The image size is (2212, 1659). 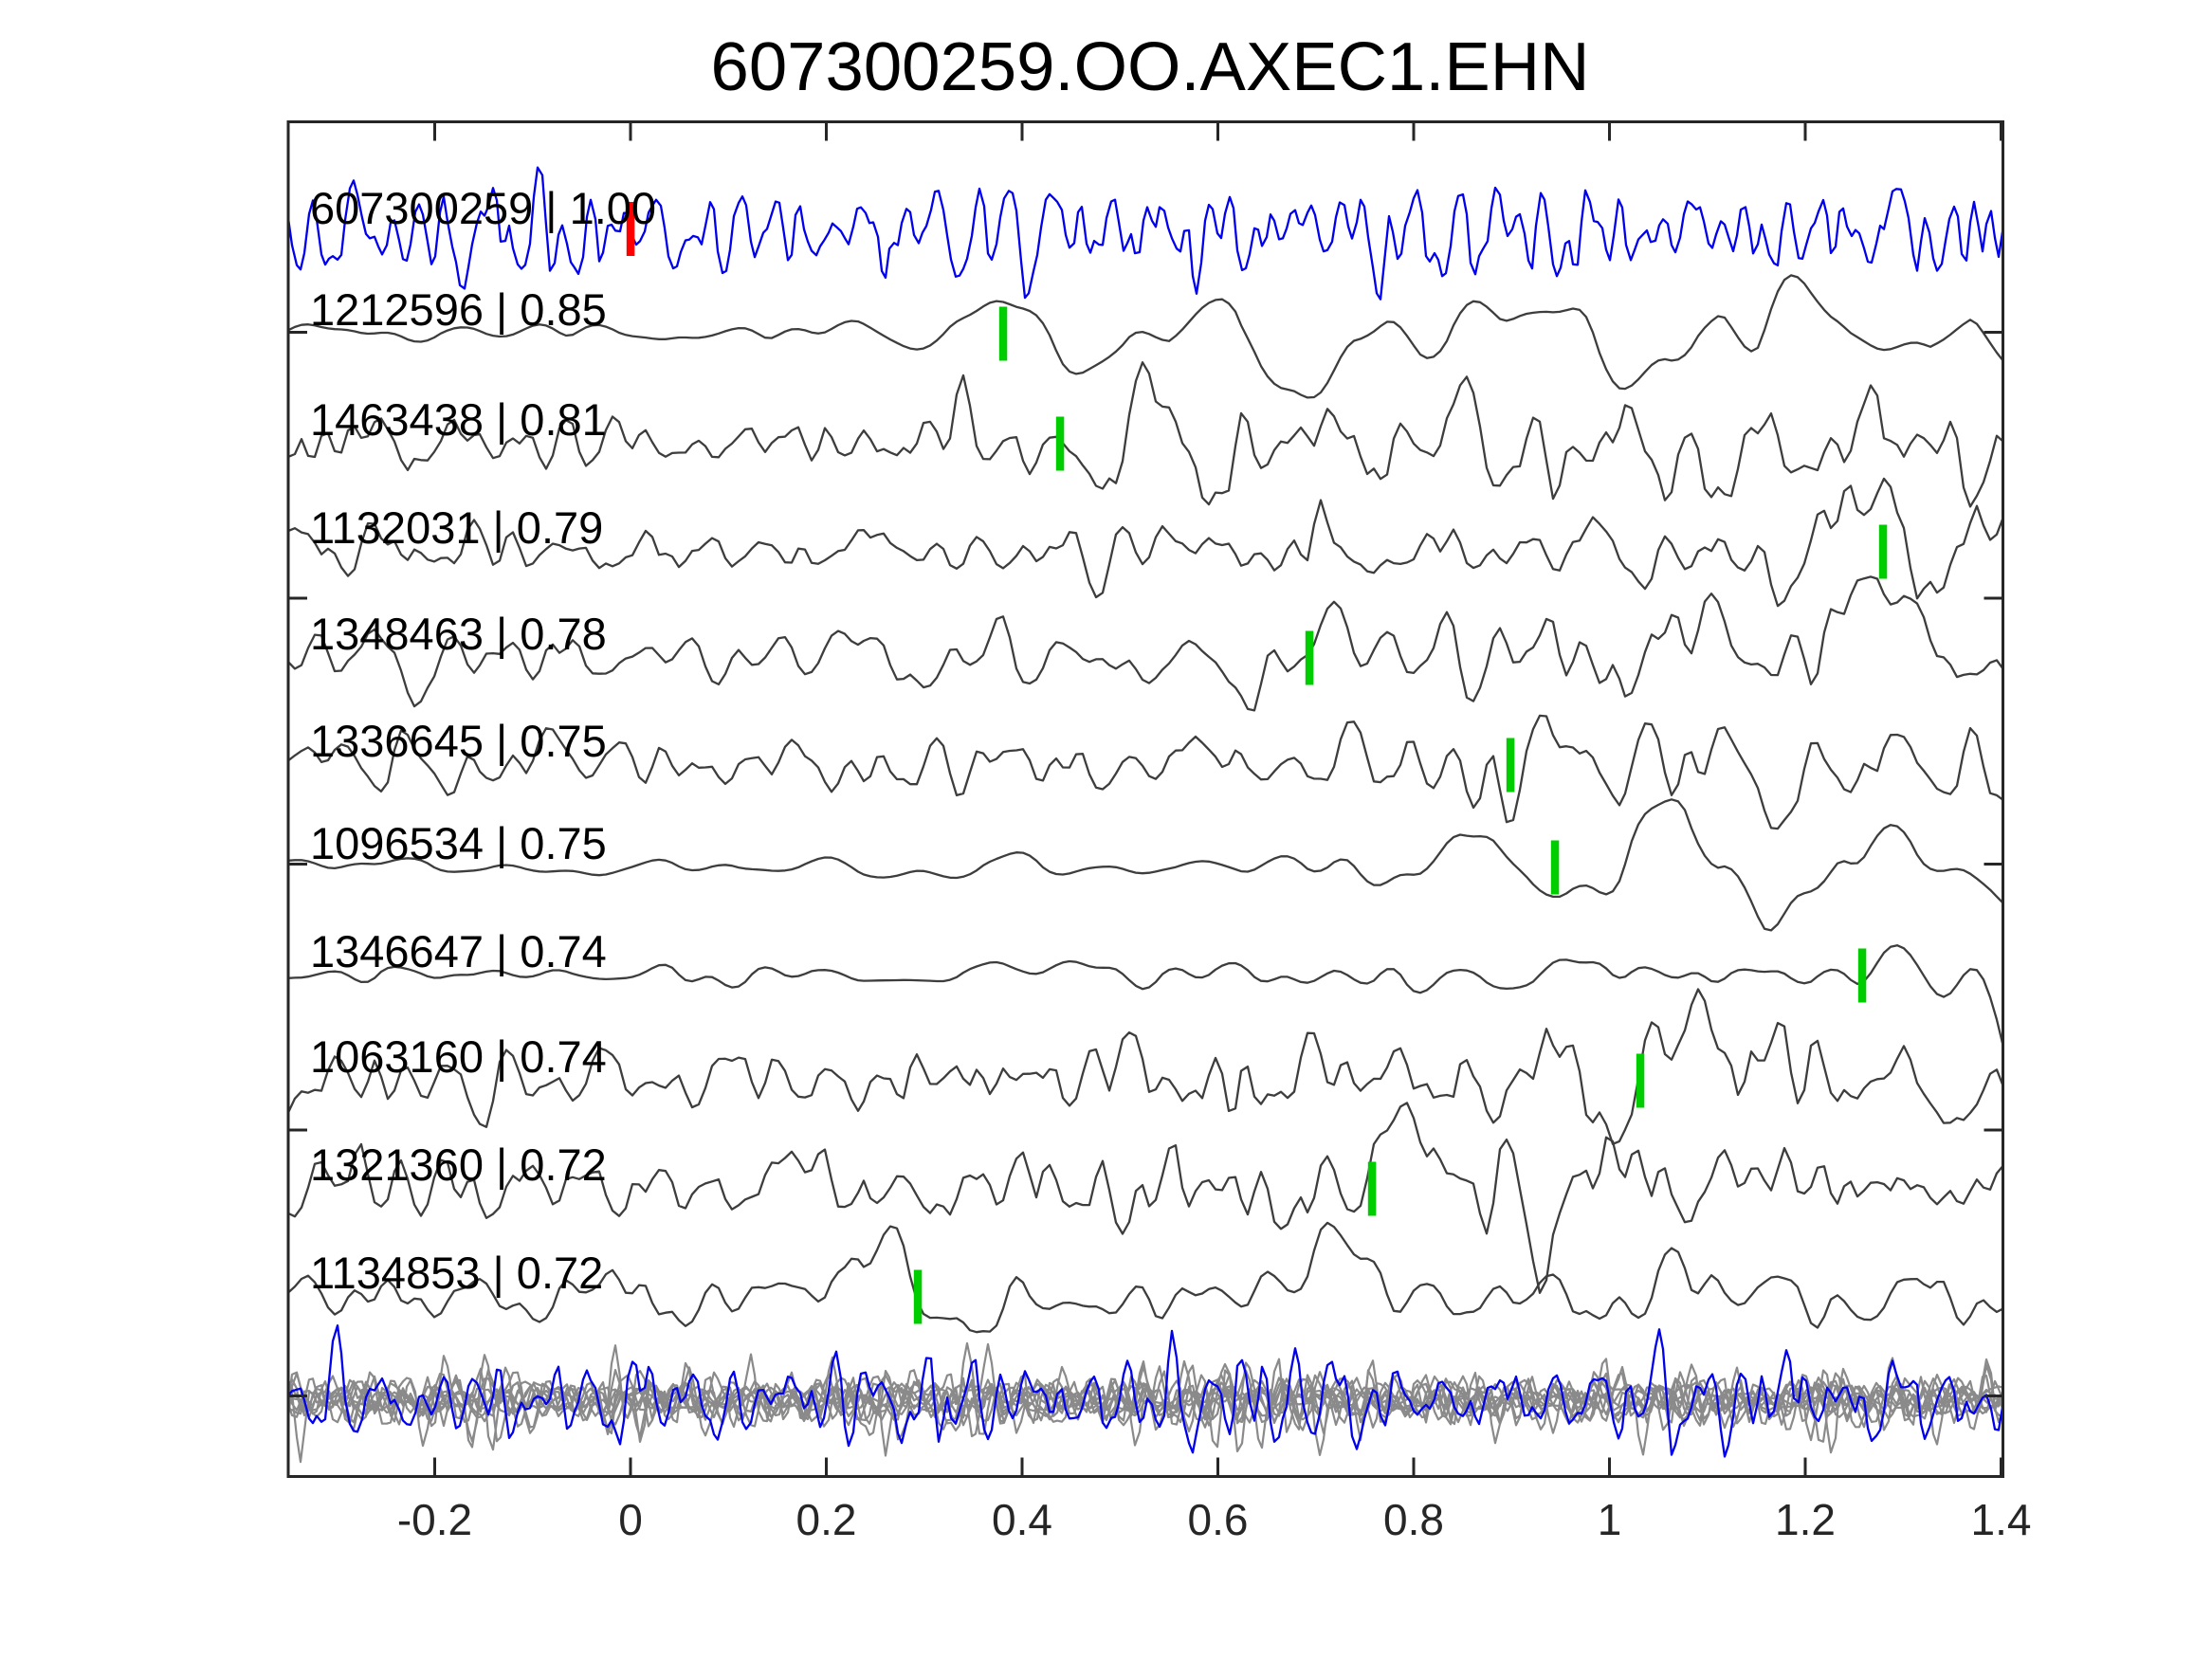 I want to click on svg-text: 1, so click(x=1610, y=1519).